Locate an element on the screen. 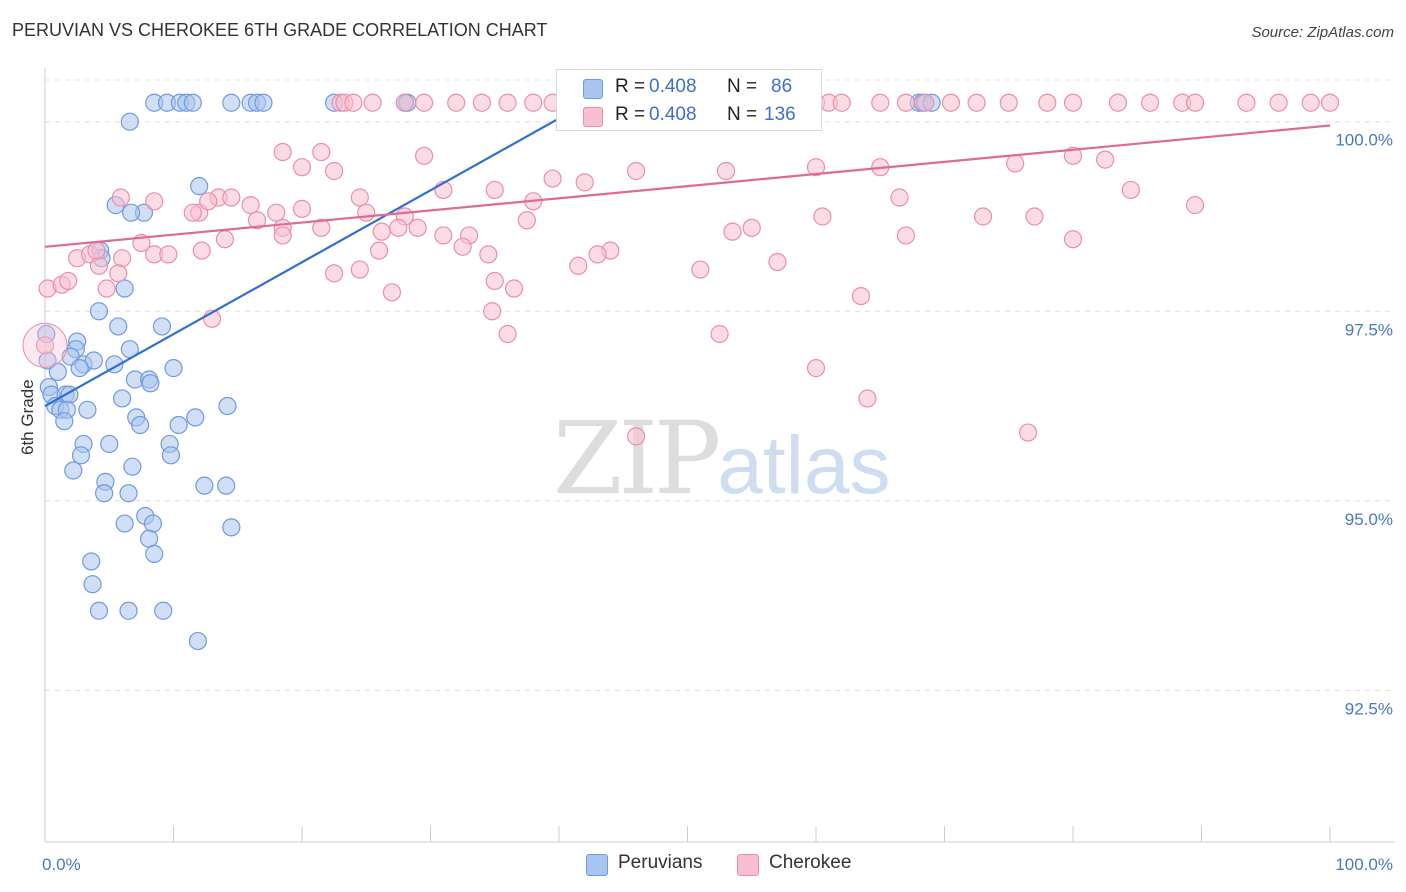  x-tick-label-min: 0.0% is located at coordinates (61, 864).